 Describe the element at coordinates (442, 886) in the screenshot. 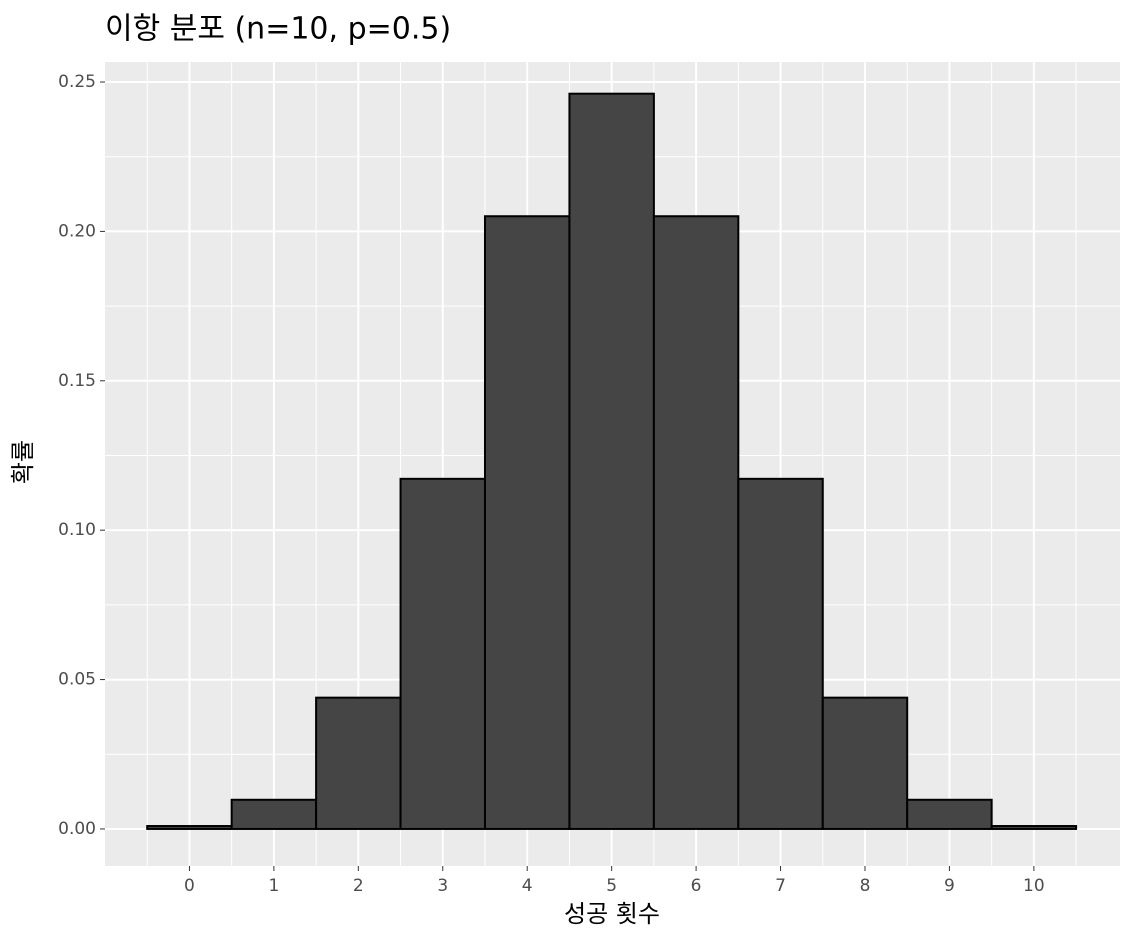

I see `x-tick-label: 3` at that location.